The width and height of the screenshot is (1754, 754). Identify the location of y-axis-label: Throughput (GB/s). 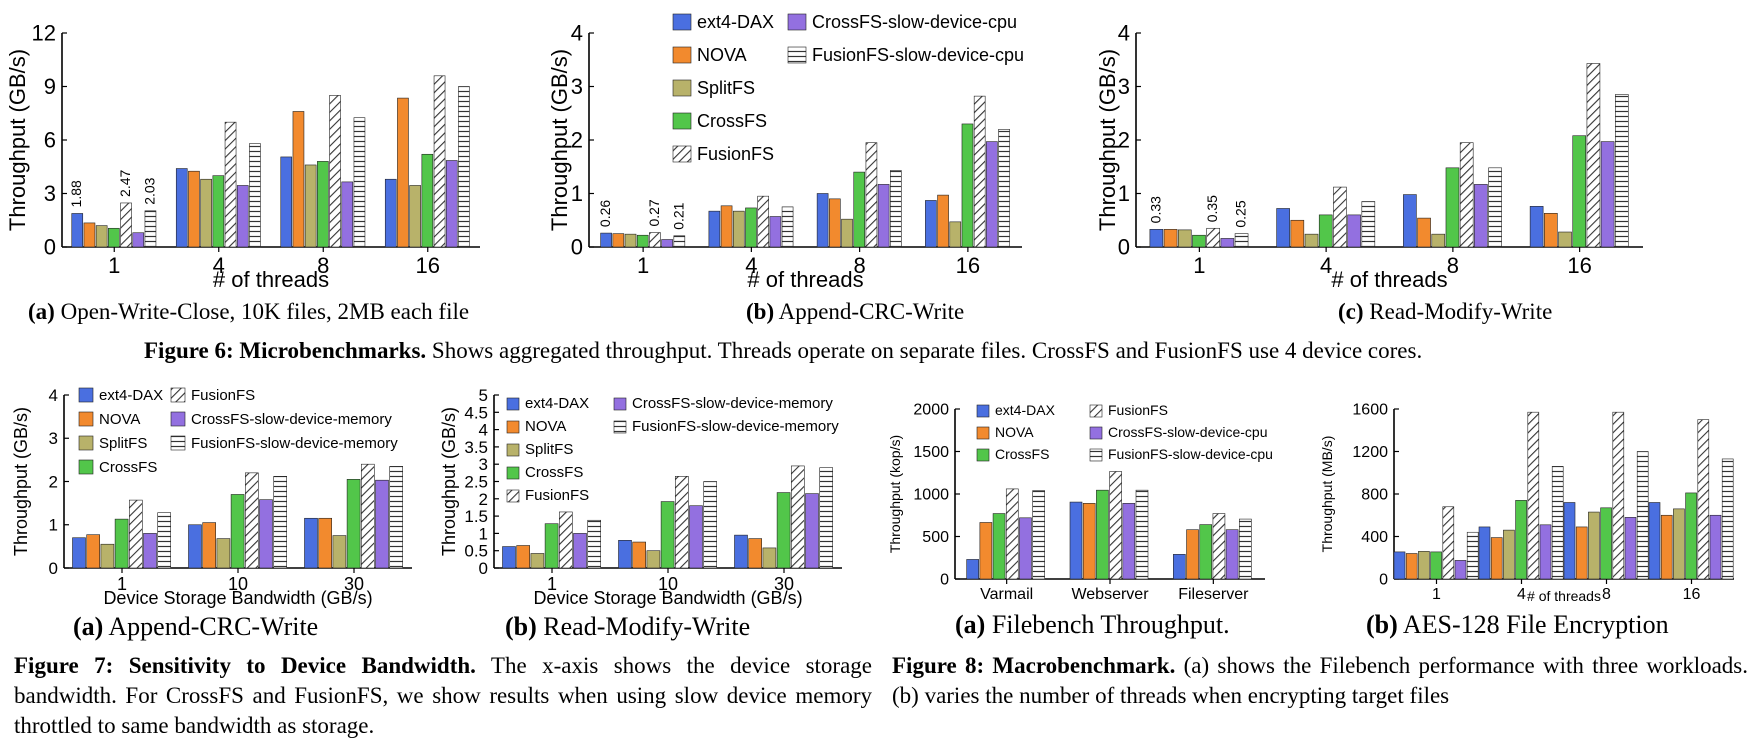
(449, 481).